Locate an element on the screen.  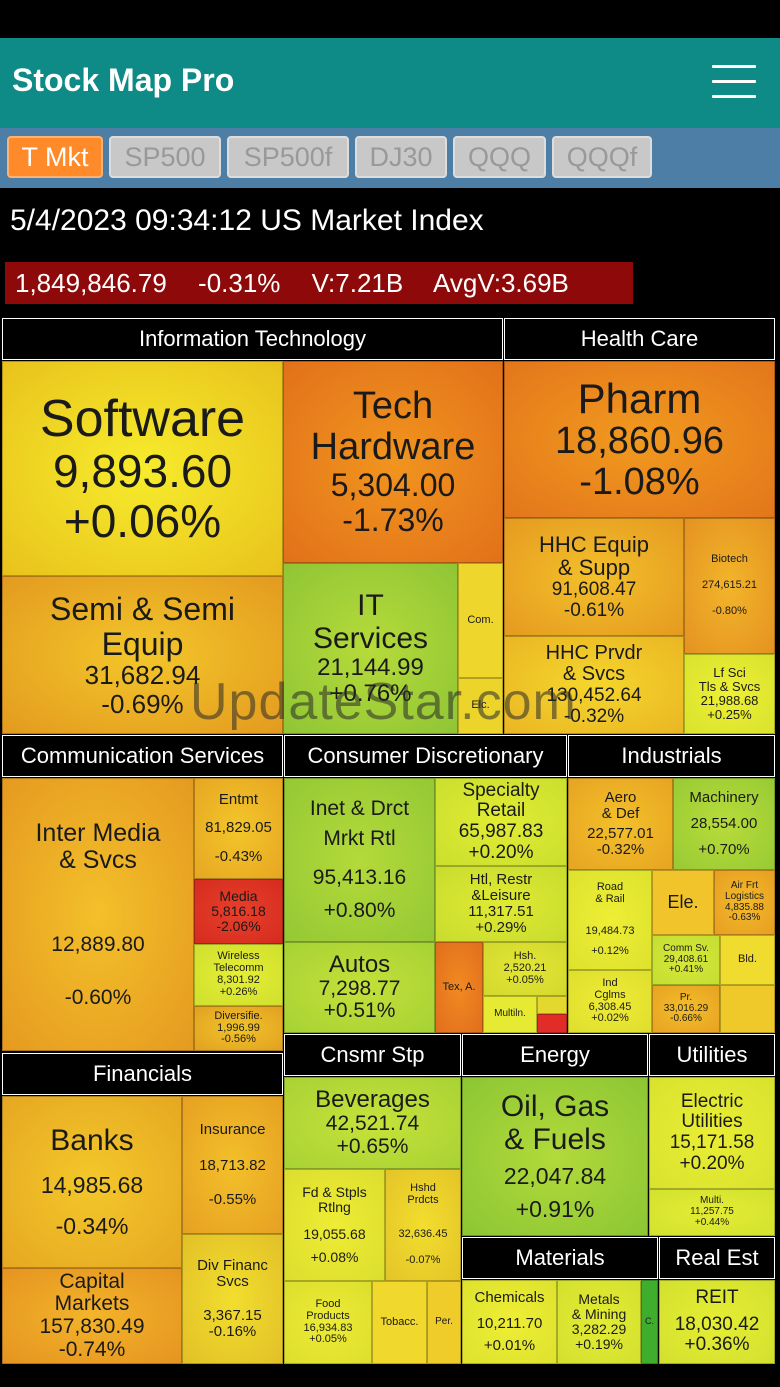
tile-communications-equipment: Com. is located at coordinates (480, 620).